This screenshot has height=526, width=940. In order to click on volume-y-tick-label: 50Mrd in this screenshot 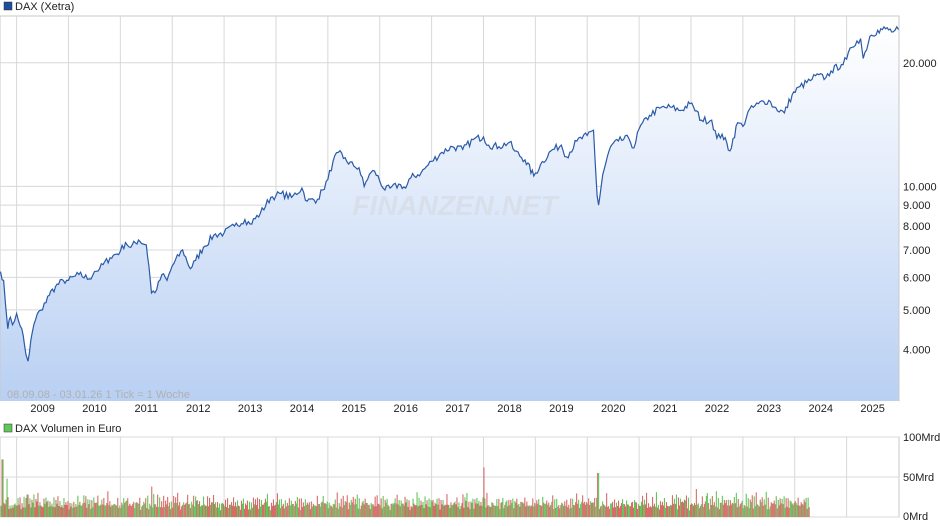, I will do `click(918, 478)`.